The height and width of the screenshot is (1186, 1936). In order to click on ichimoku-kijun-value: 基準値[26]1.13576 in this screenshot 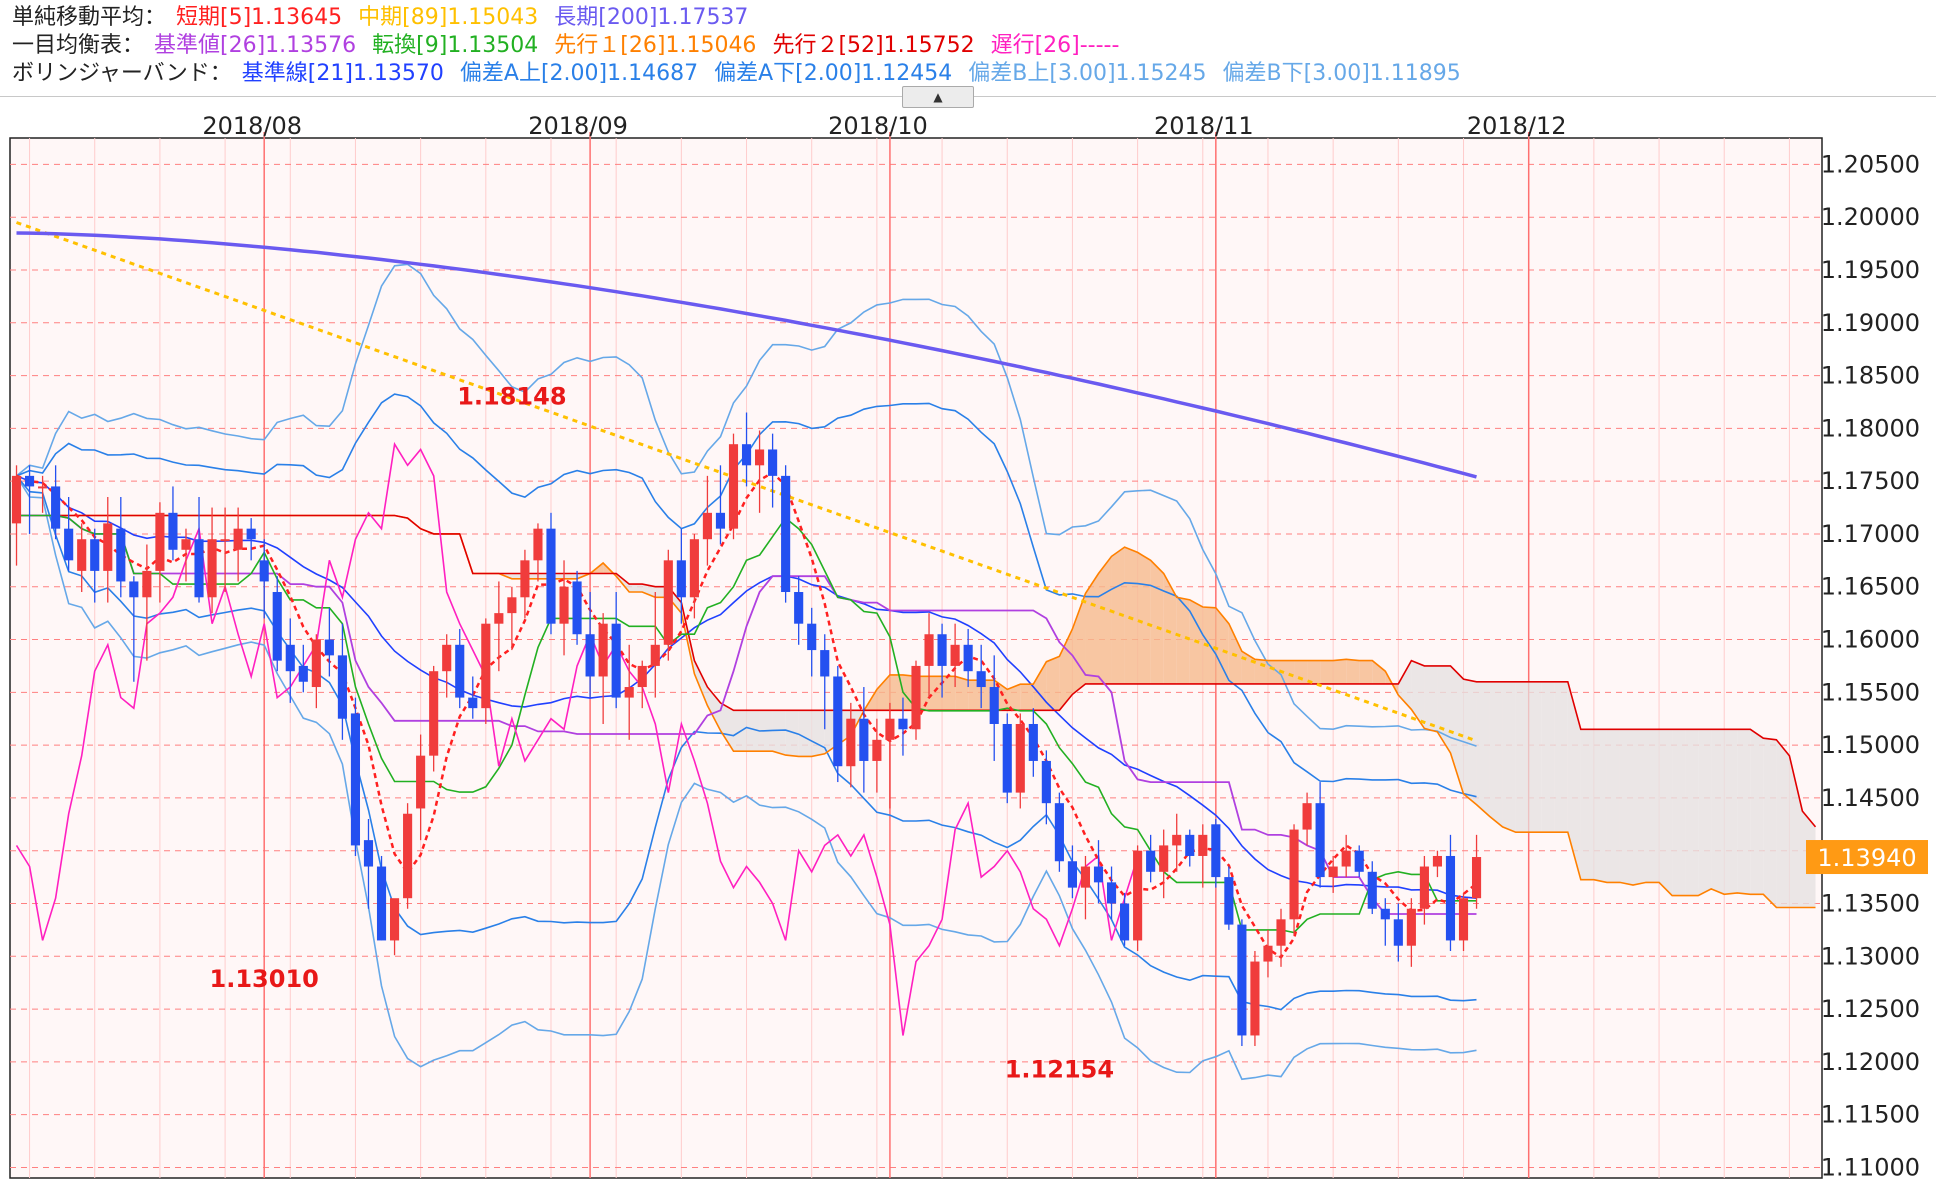, I will do `click(255, 45)`.